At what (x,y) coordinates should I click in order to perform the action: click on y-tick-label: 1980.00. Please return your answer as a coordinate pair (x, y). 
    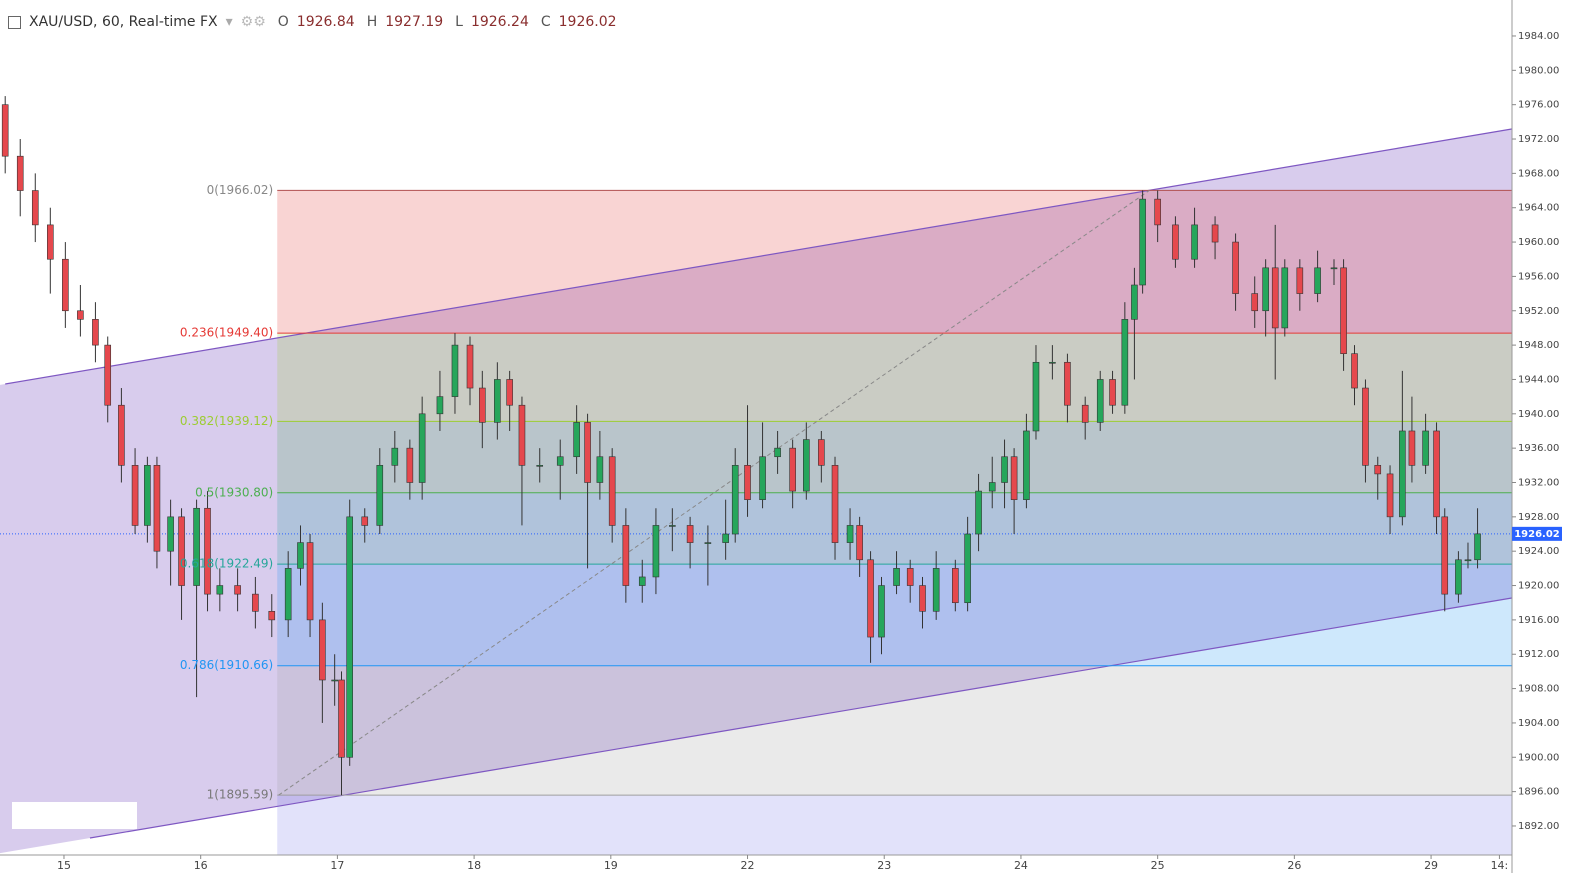
    Looking at the image, I should click on (1538, 70).